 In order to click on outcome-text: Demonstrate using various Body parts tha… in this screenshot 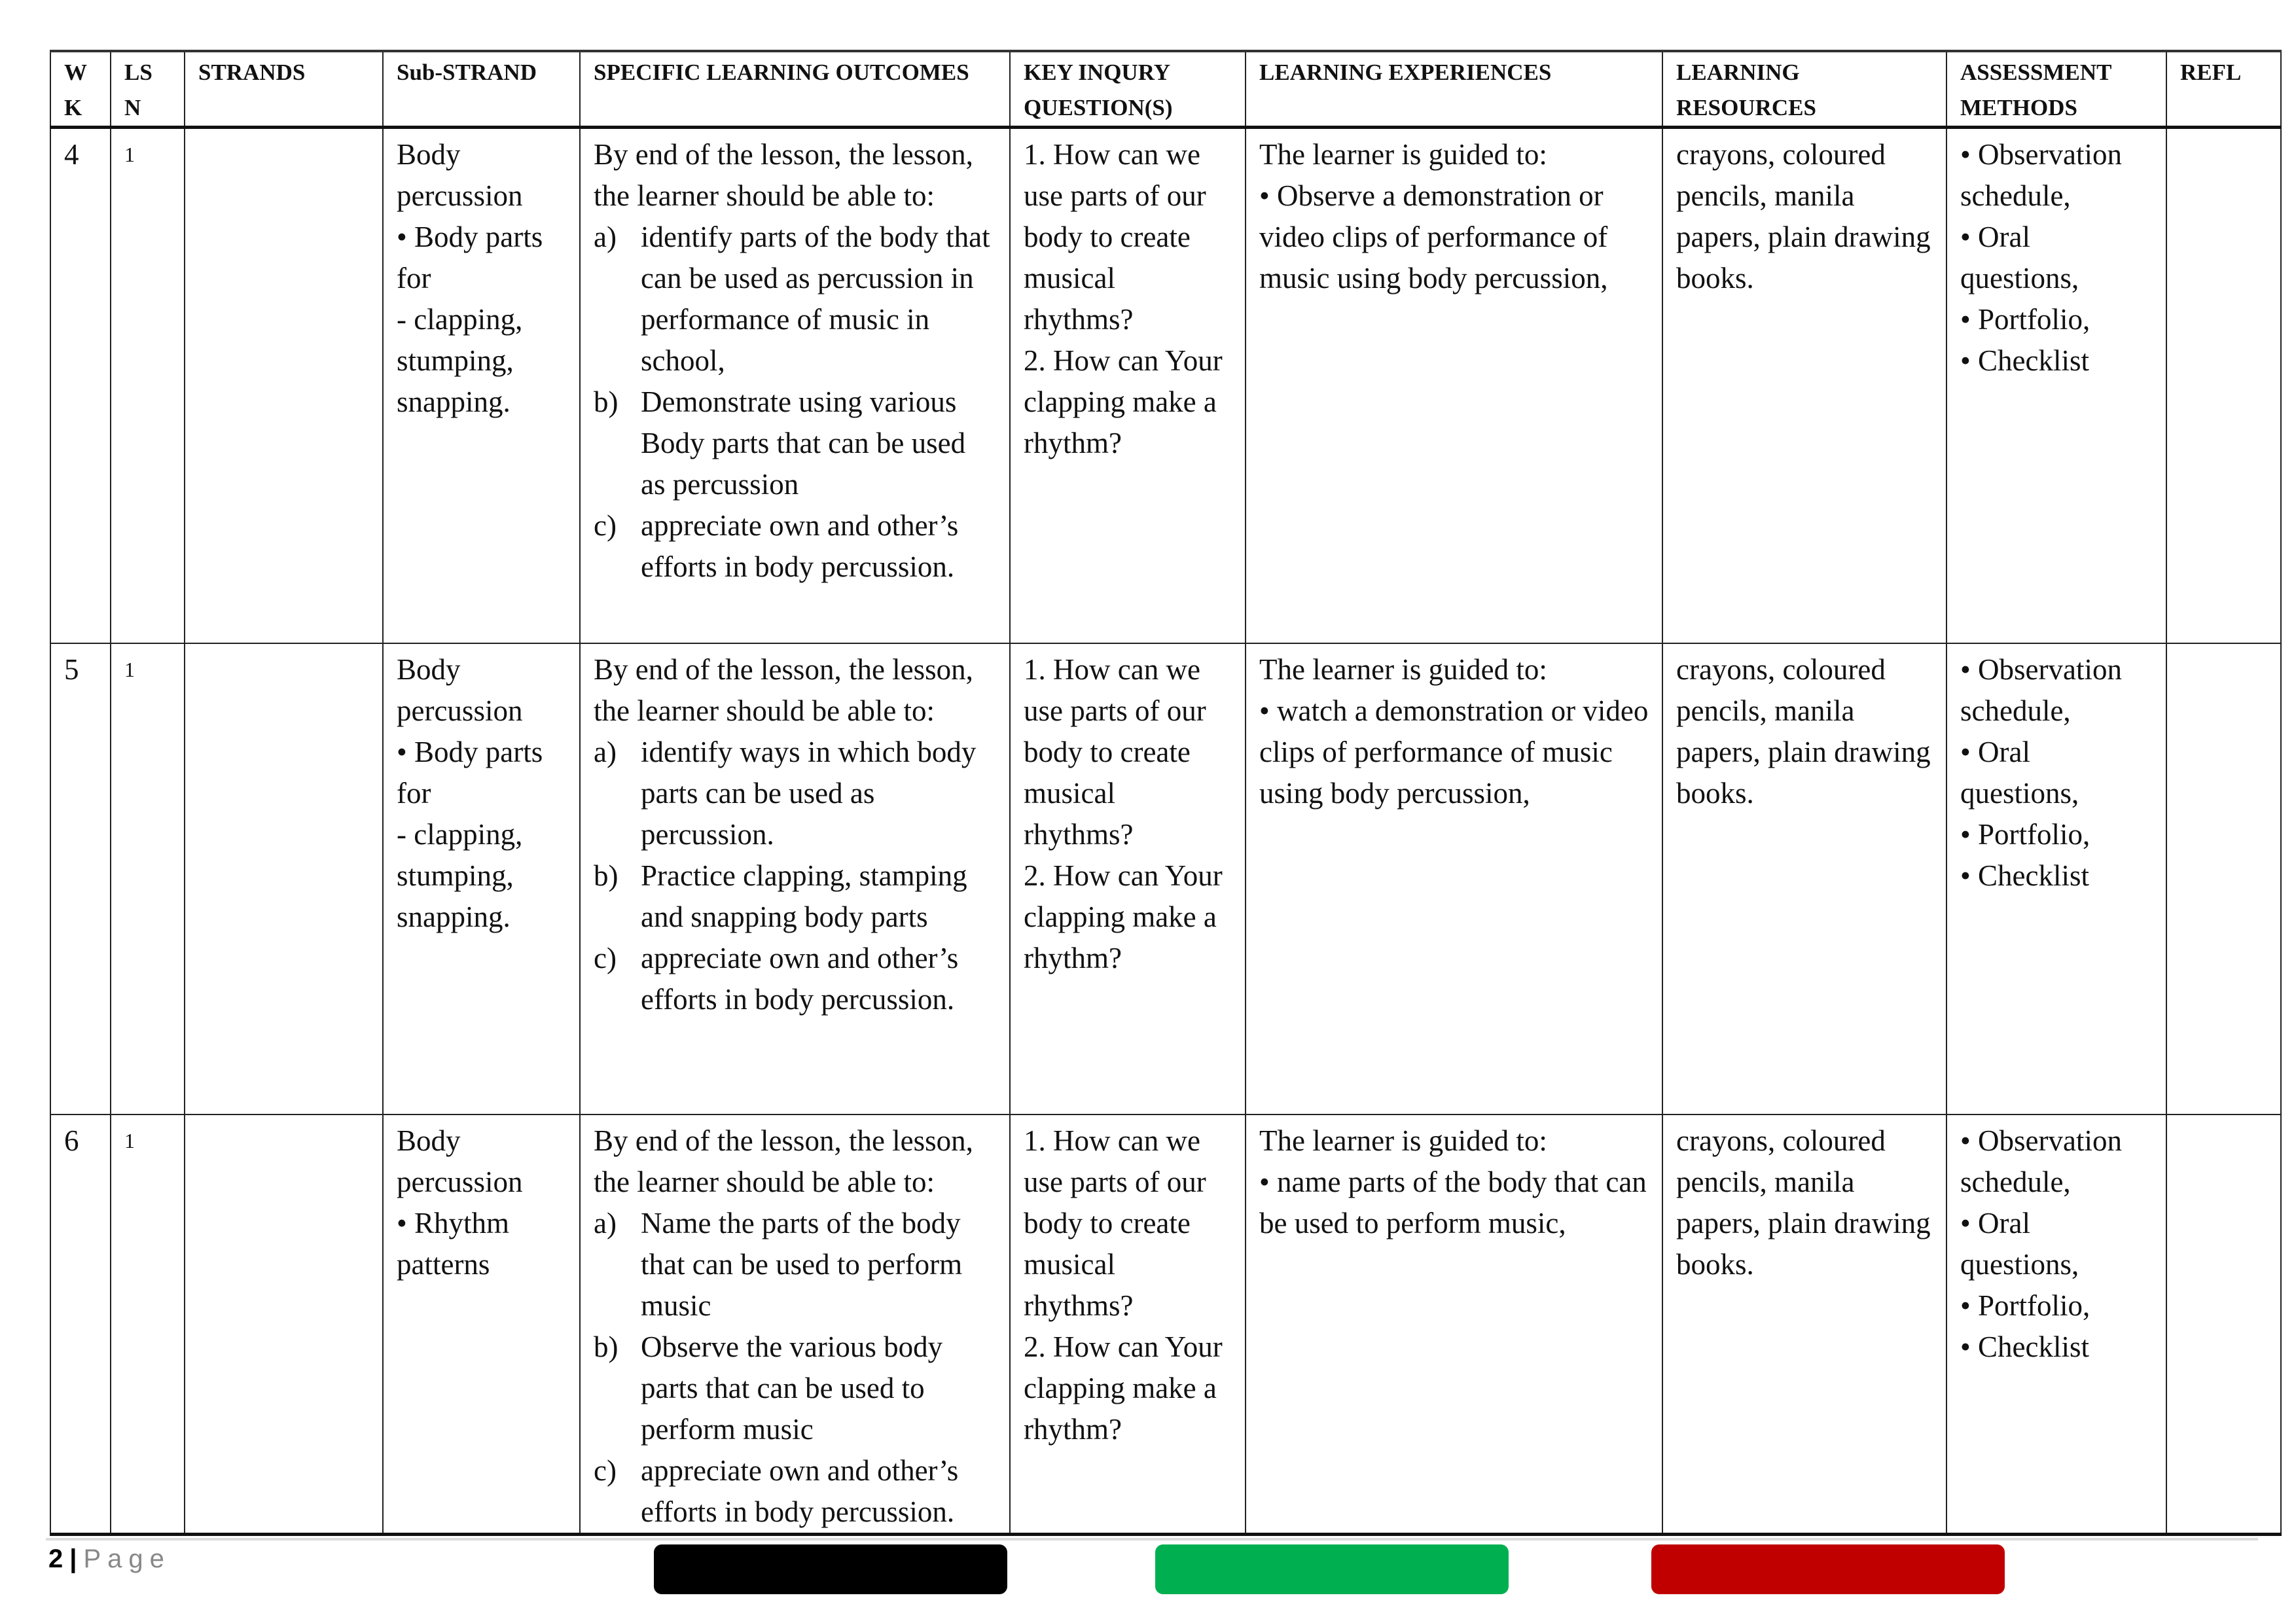, I will do `click(803, 443)`.